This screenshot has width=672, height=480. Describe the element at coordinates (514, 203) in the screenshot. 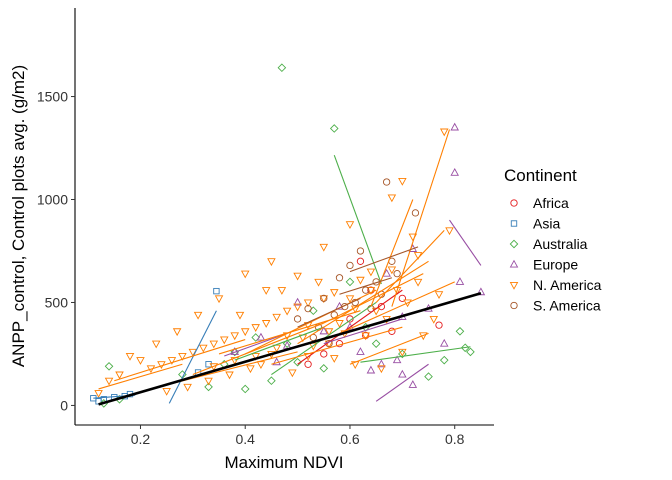

I see `legend-key-africa` at that location.